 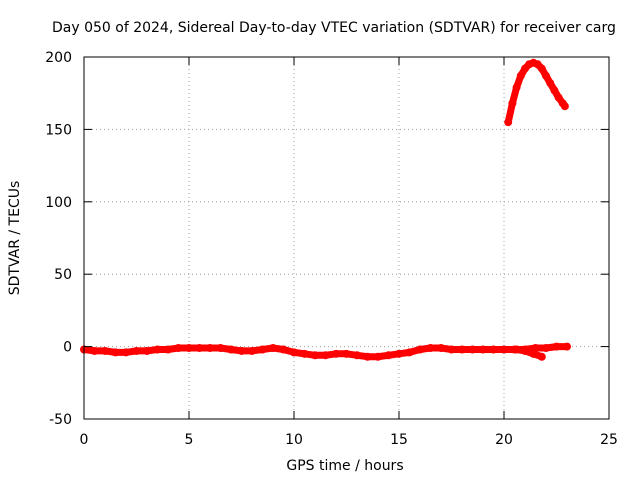 I want to click on x-tick-label: 5, so click(x=189, y=440).